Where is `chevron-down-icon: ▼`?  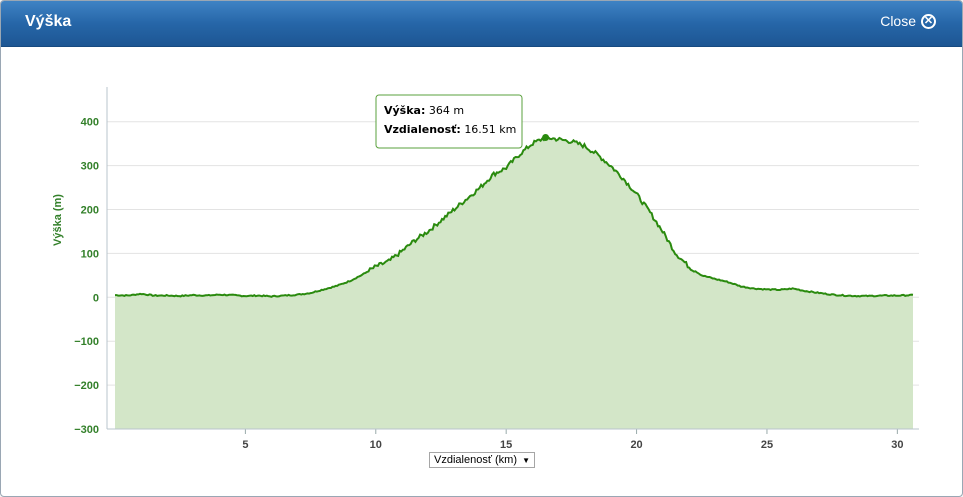 chevron-down-icon: ▼ is located at coordinates (526, 460).